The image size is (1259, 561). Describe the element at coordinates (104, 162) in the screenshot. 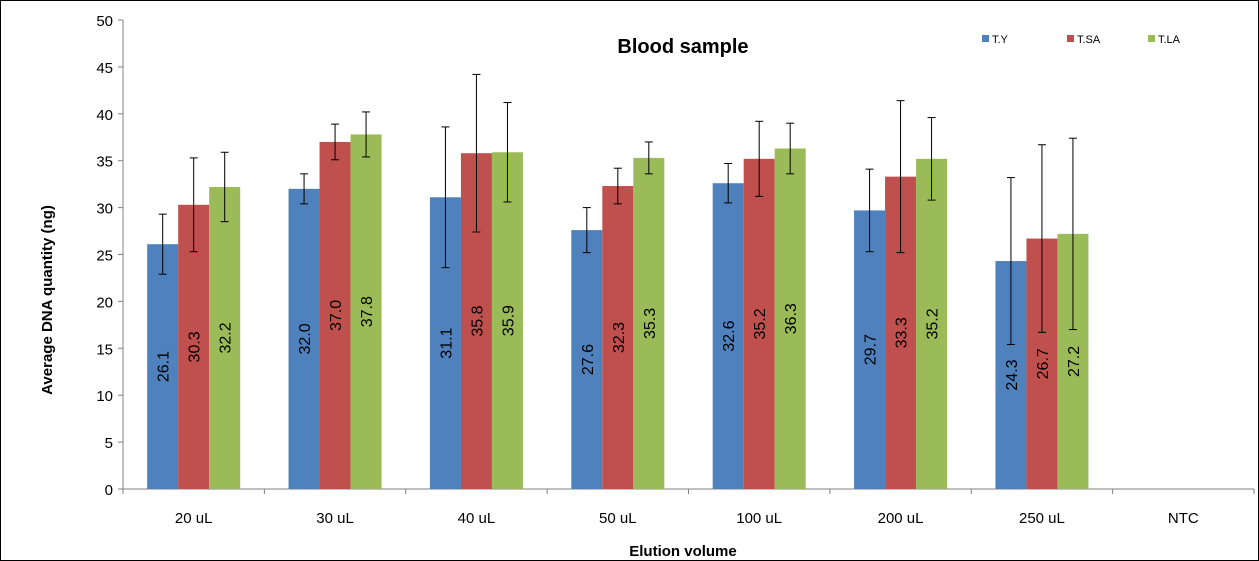

I see `y-tick-label: 35` at that location.